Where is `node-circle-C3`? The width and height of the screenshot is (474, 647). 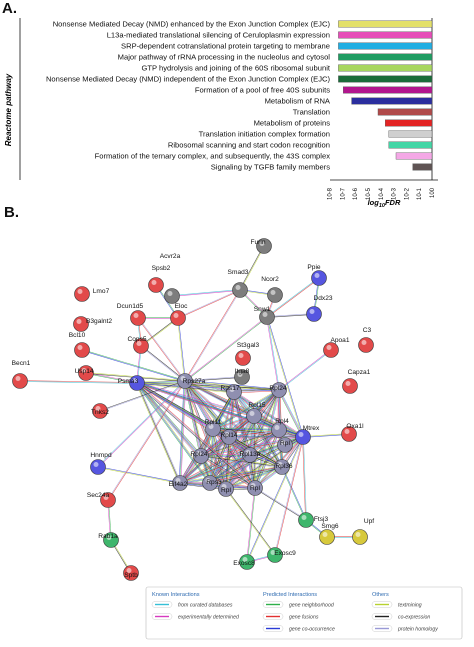
node-circle-C3 is located at coordinates (366, 345).